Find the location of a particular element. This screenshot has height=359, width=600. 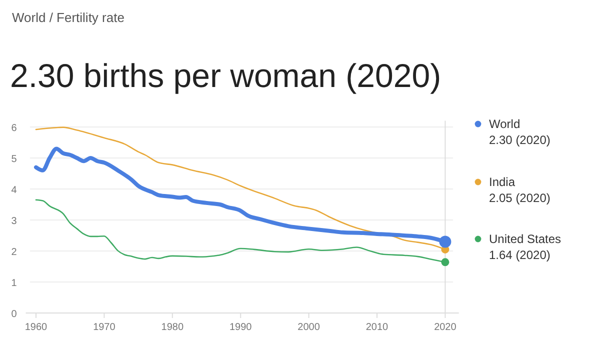

y-tick-label: 3 is located at coordinates (14, 221).